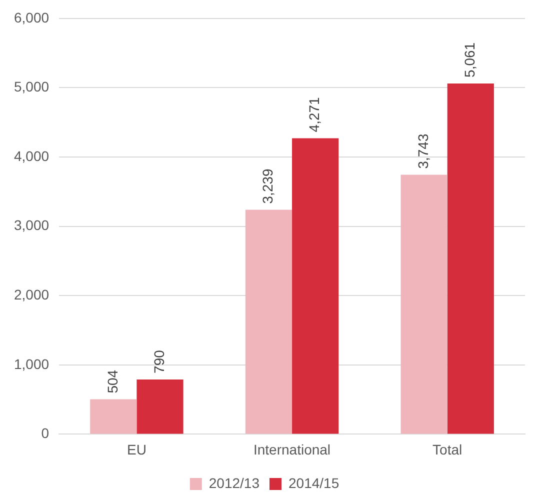  What do you see at coordinates (268, 186) in the screenshot?
I see `data-label: 3,239` at bounding box center [268, 186].